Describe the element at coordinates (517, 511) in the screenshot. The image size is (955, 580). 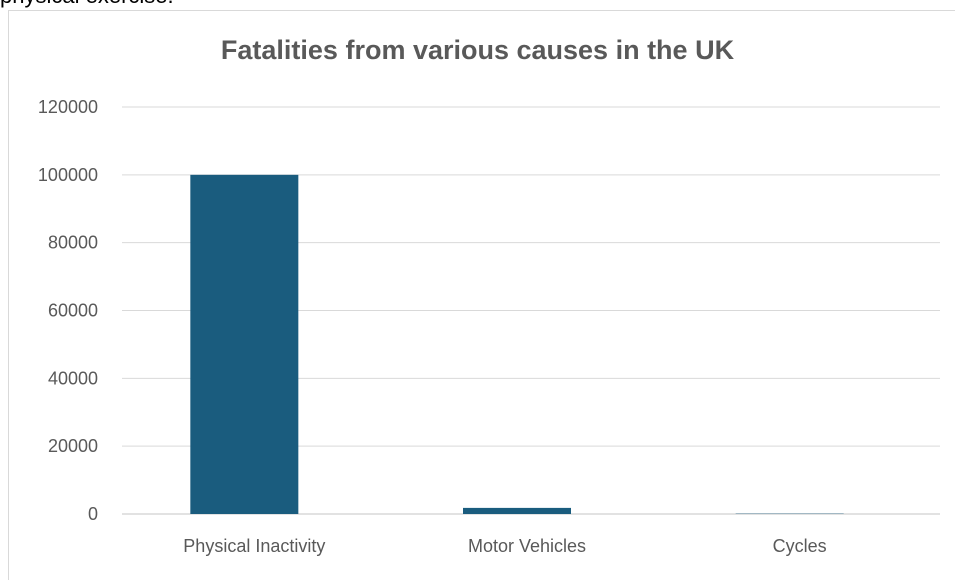
I see `bar-motor-vehicles` at that location.